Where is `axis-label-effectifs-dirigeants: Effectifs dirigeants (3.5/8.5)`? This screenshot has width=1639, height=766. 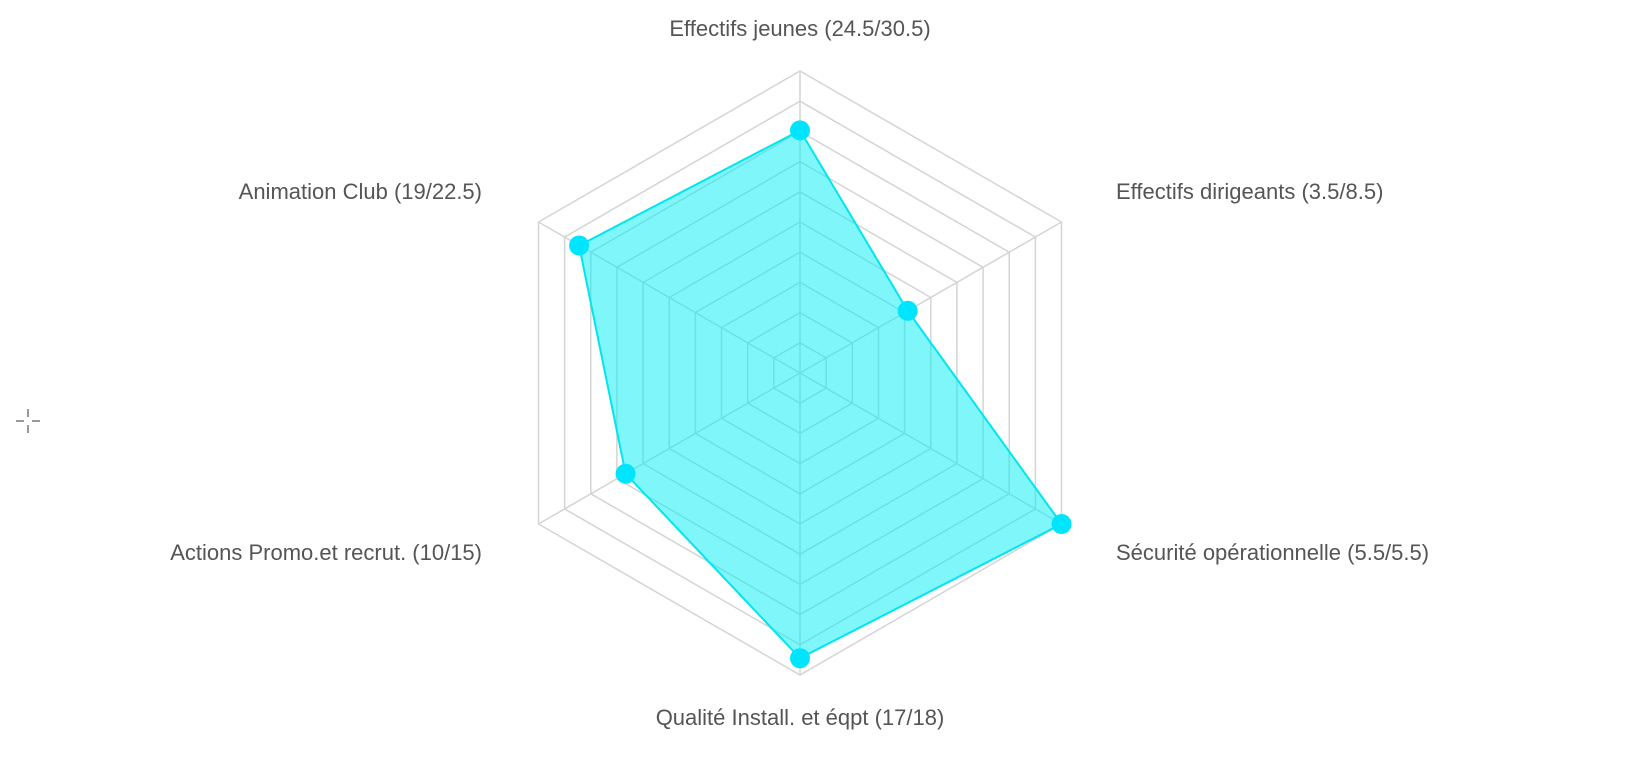 axis-label-effectifs-dirigeants: Effectifs dirigeants (3.5/8.5) is located at coordinates (1249, 191).